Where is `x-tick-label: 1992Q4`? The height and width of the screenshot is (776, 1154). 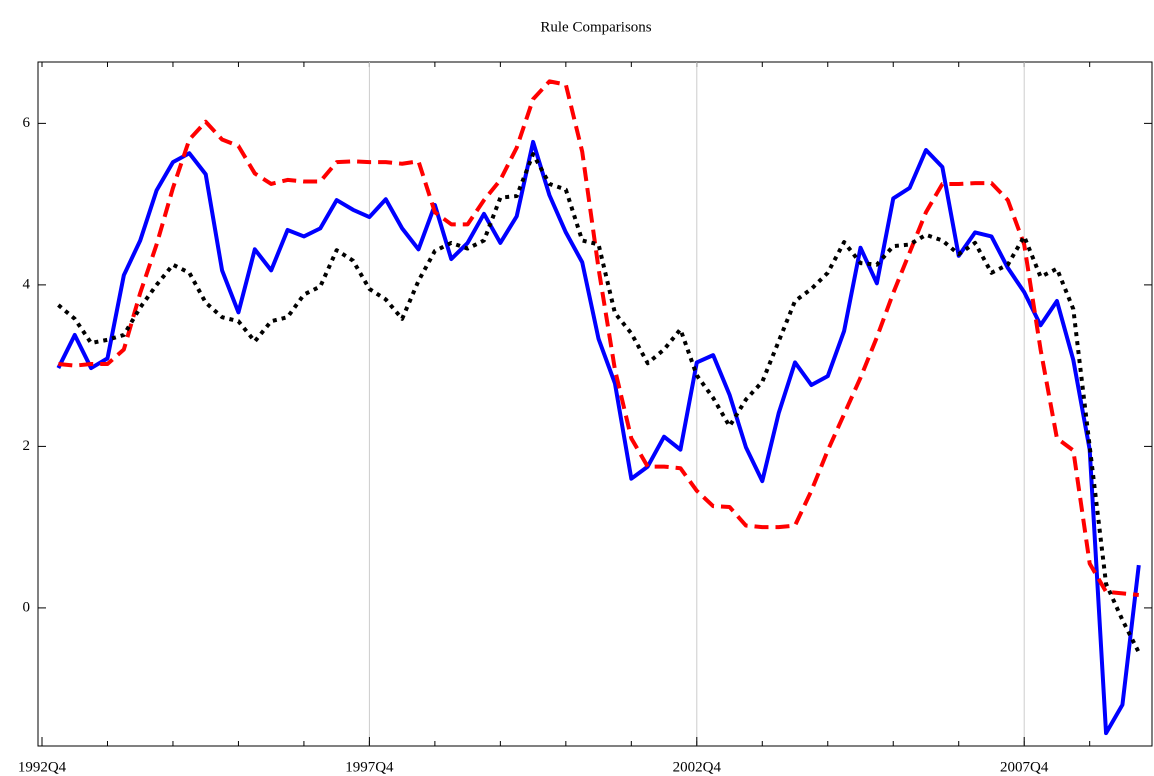 x-tick-label: 1992Q4 is located at coordinates (42, 767).